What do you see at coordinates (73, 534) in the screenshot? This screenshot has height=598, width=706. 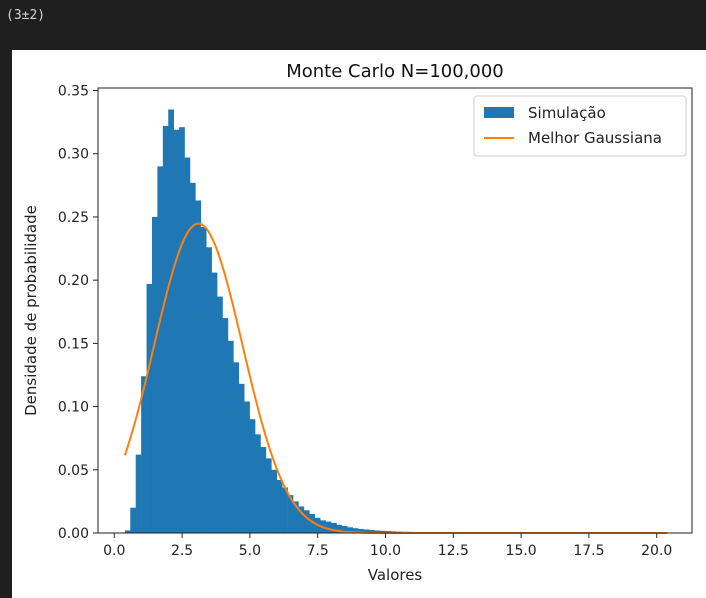 I see `y-tick-label: 0.00` at bounding box center [73, 534].